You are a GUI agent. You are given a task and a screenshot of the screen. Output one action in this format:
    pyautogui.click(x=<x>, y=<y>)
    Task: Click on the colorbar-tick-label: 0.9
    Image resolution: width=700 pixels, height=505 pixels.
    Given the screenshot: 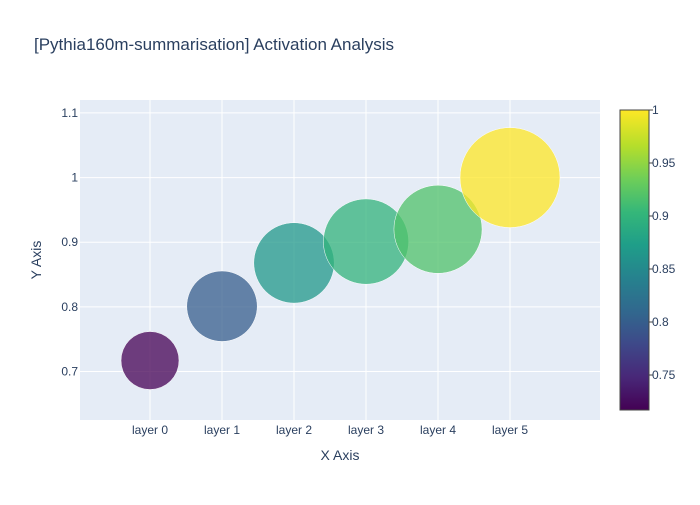 What is the action you would take?
    pyautogui.click(x=660, y=216)
    